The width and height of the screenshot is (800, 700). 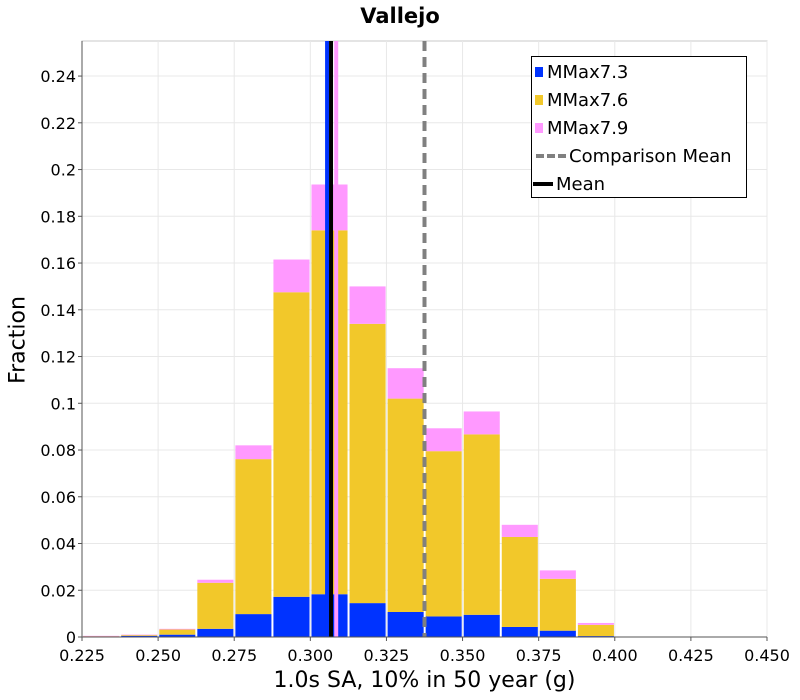 What do you see at coordinates (639, 127) in the screenshot?
I see `legend: MMax7.3 MMax7.6 MMax7.9 Comparison Mean Mean` at bounding box center [639, 127].